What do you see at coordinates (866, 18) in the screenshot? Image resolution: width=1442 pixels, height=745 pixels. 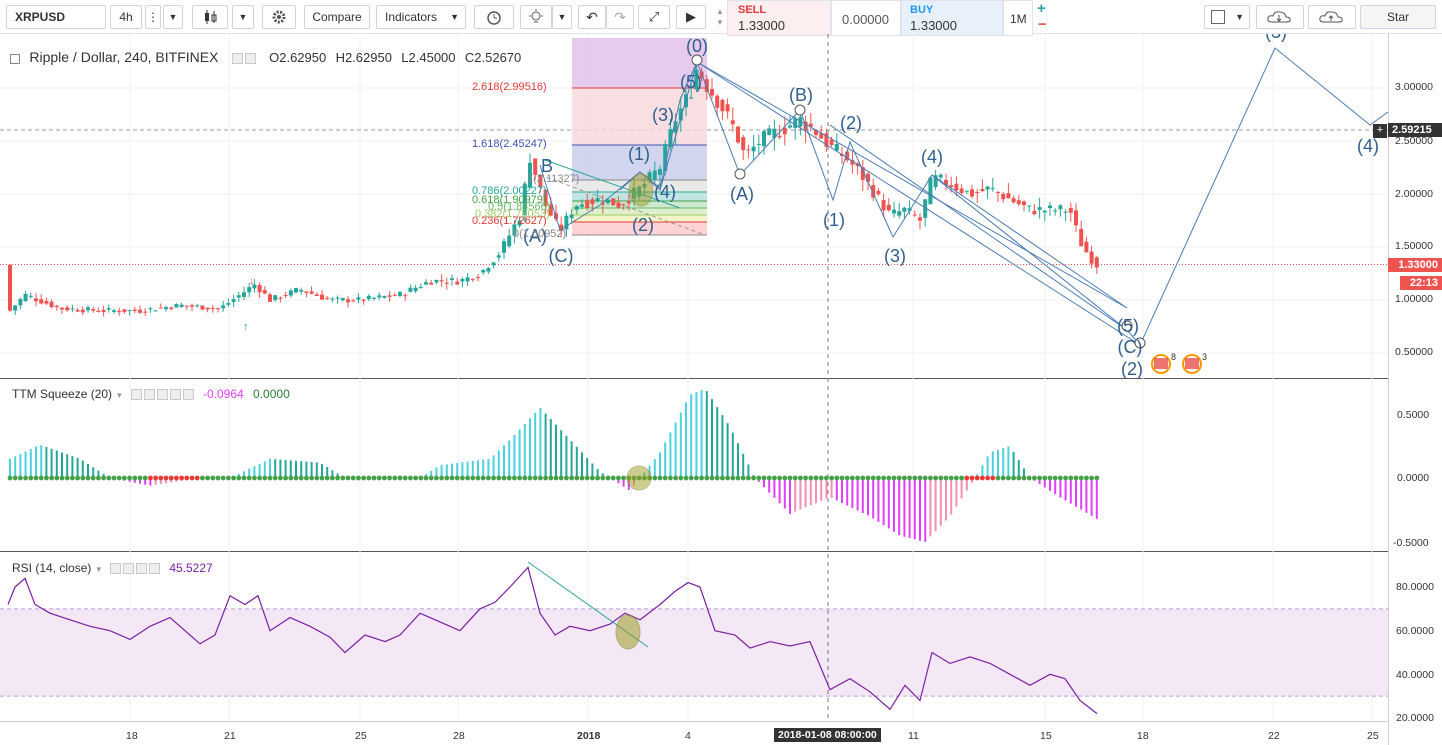 I see `spread-panel: 0.00000` at bounding box center [866, 18].